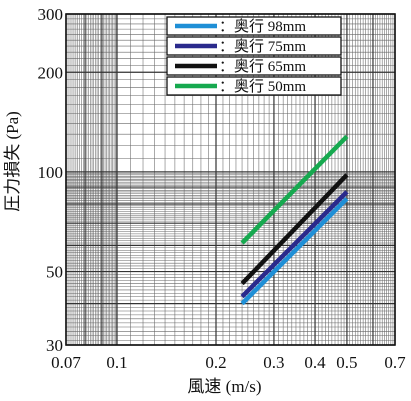  What do you see at coordinates (224, 386) in the screenshot?
I see `x-axis-label: 風速 (m/s)` at bounding box center [224, 386].